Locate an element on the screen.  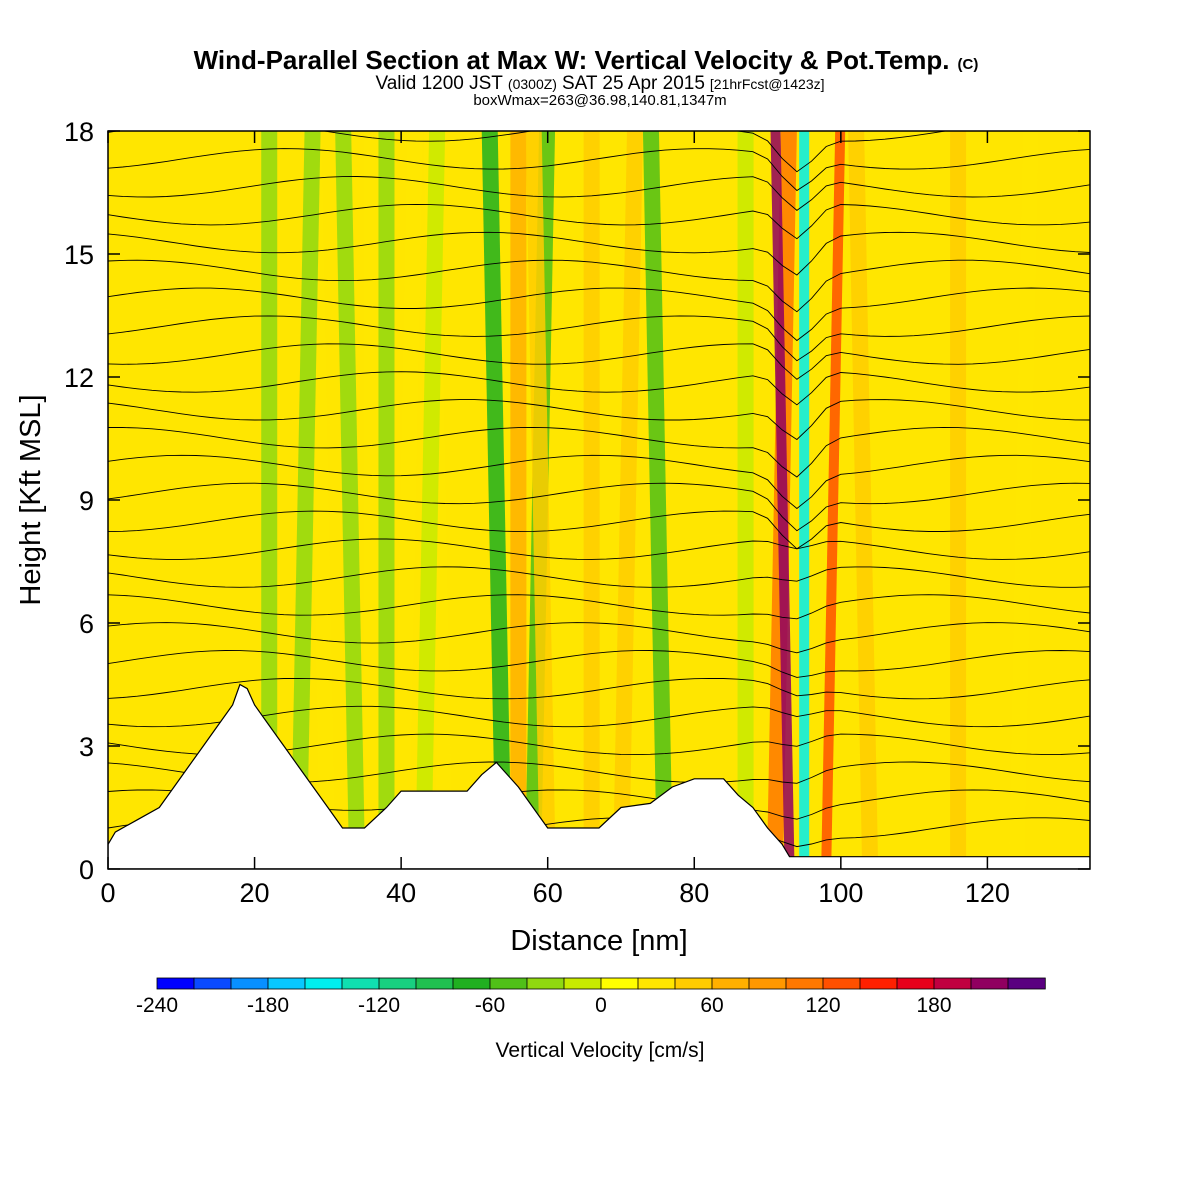
x-tick-label: 40 is located at coordinates (401, 893).